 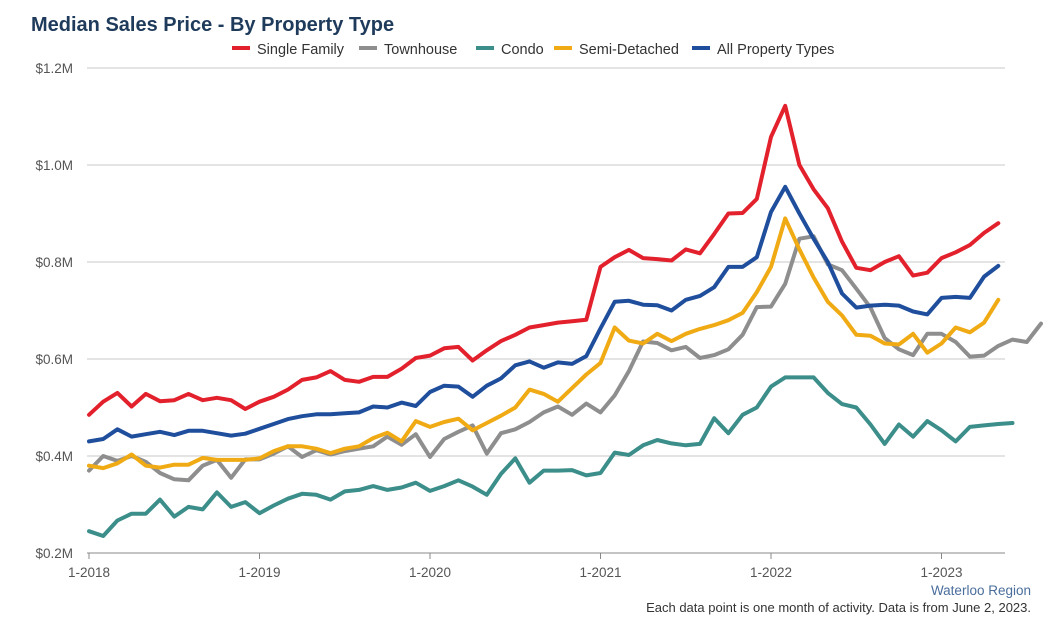 What do you see at coordinates (54, 311) in the screenshot?
I see `y-axis-tick-labels: $0.2M $0.4M $0.6M $0.8M $1.0M $1.2M` at bounding box center [54, 311].